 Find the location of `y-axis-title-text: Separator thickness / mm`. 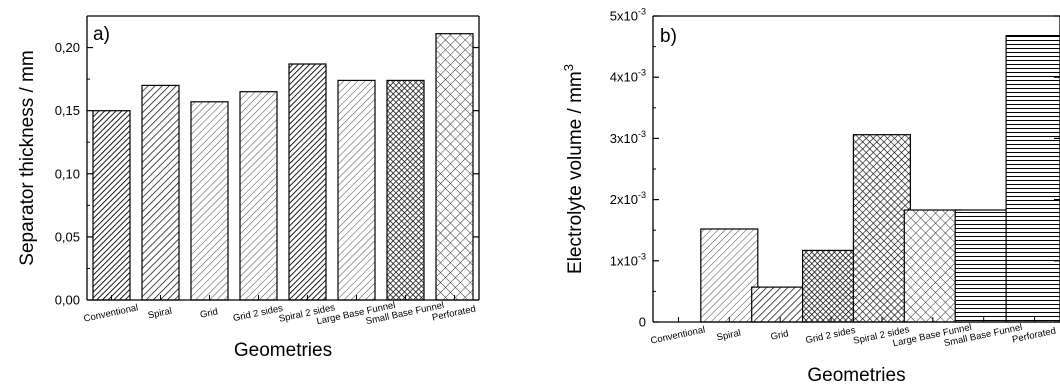

y-axis-title-text: Separator thickness / mm is located at coordinates (27, 157).